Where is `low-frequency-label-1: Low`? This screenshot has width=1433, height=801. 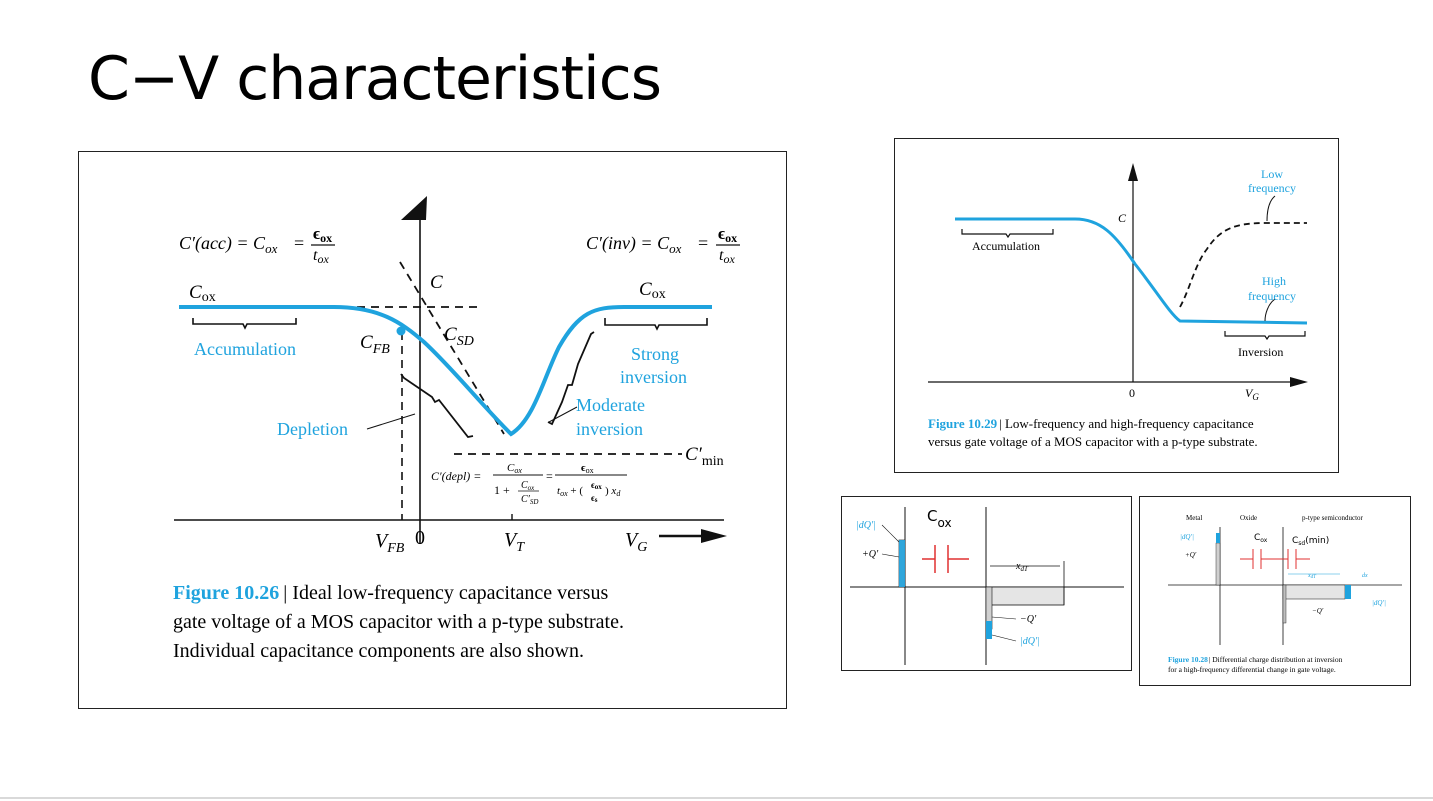 low-frequency-label-1: Low is located at coordinates (1272, 174).